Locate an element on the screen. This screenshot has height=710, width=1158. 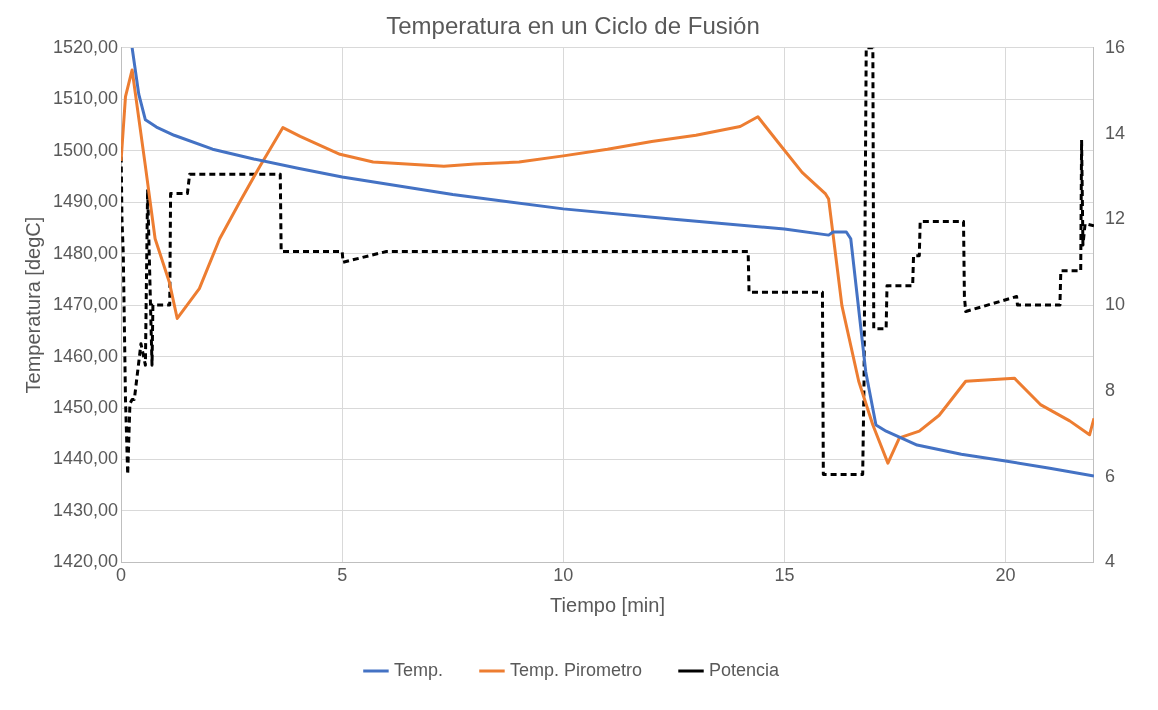
y-tick-label: 1470,00 is located at coordinates (85, 304).